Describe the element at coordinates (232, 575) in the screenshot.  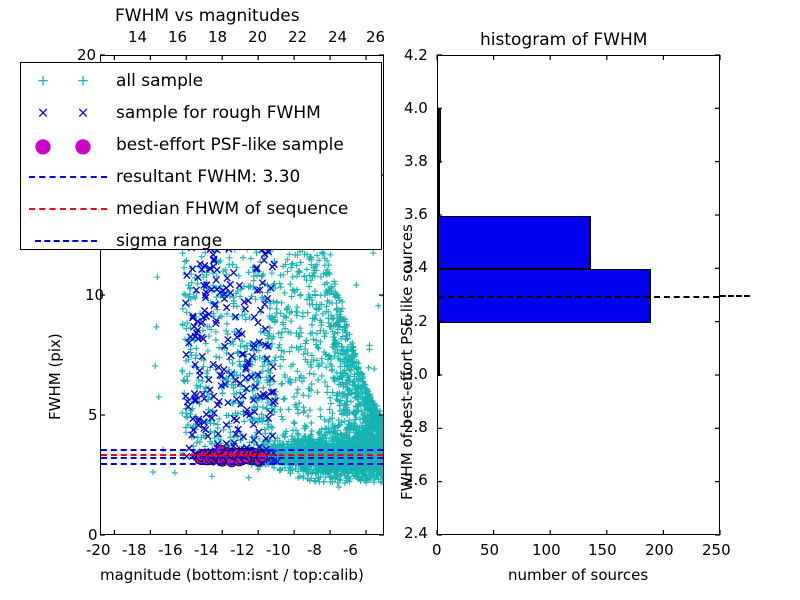
I see `left-xaxis-title: magnitude (bottom:isnt / top:calib)` at that location.